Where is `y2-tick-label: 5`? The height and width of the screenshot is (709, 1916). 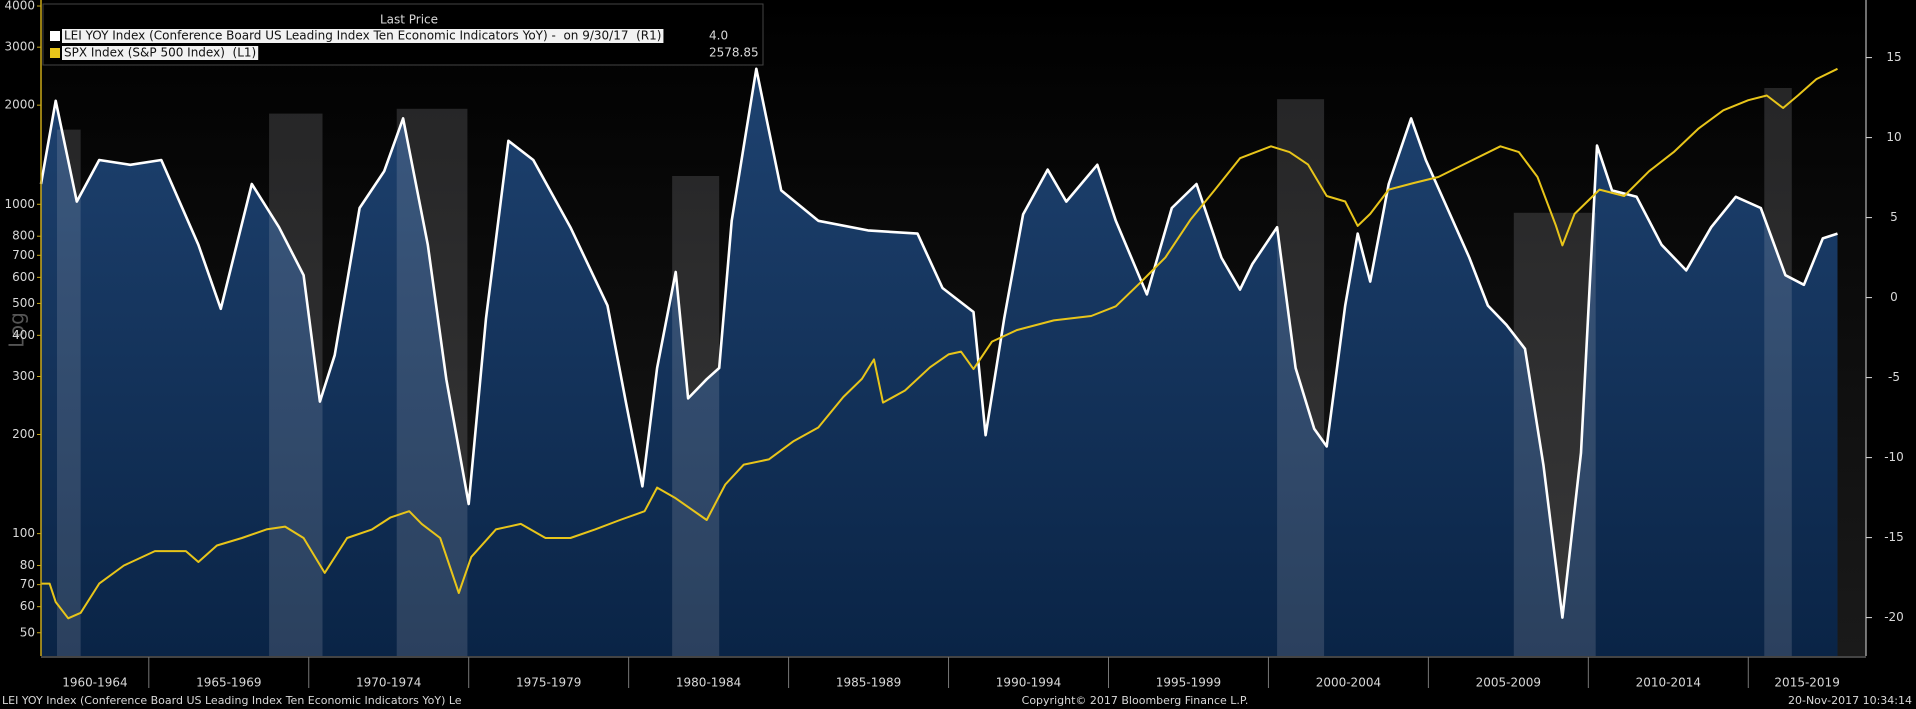
y2-tick-label: 5 is located at coordinates (1894, 217).